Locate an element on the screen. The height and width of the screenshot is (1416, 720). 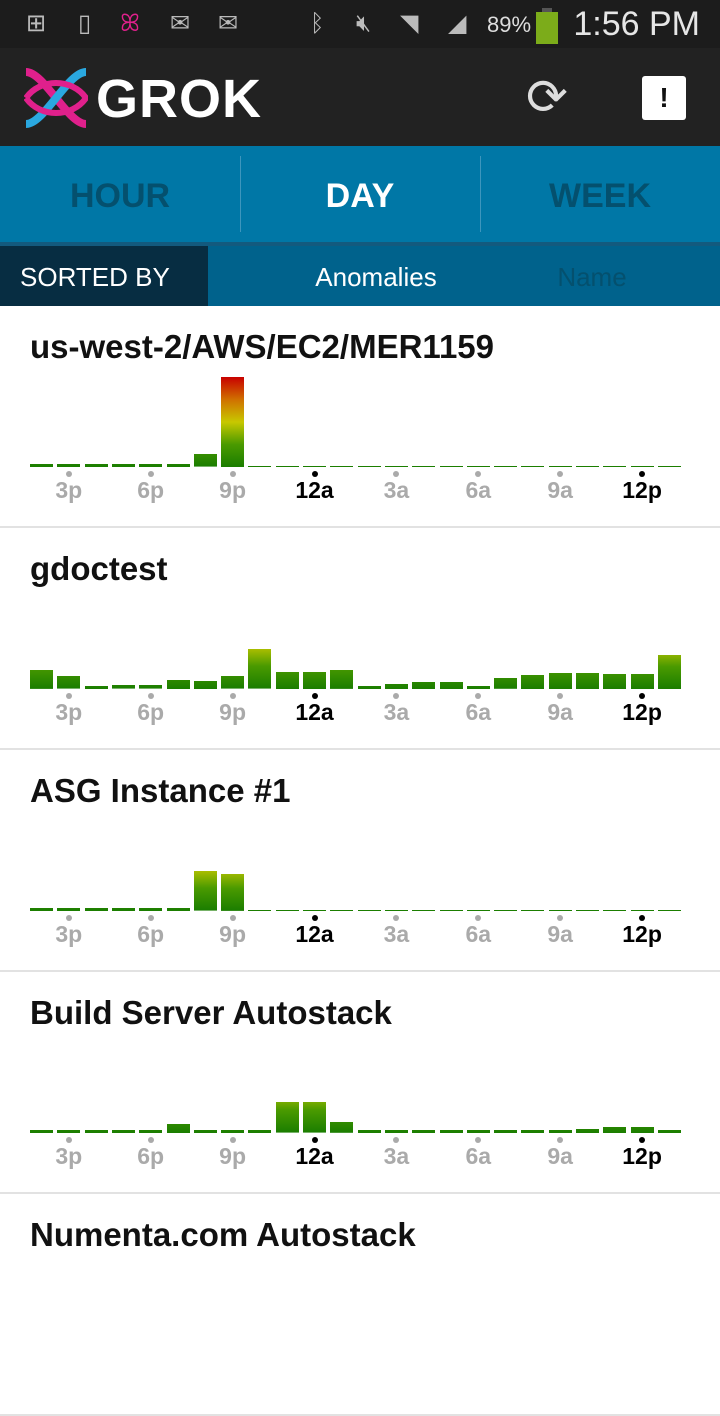
tab-day: DAY is located at coordinates (360, 194).